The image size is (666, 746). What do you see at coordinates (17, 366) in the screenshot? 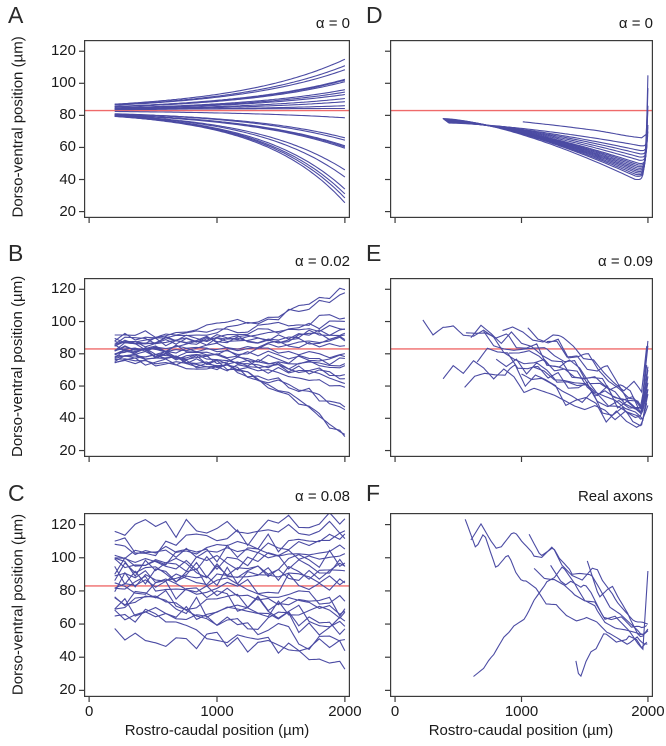
I see `y-axis-title-row2: Dorso-ventral position (µm)` at bounding box center [17, 366].